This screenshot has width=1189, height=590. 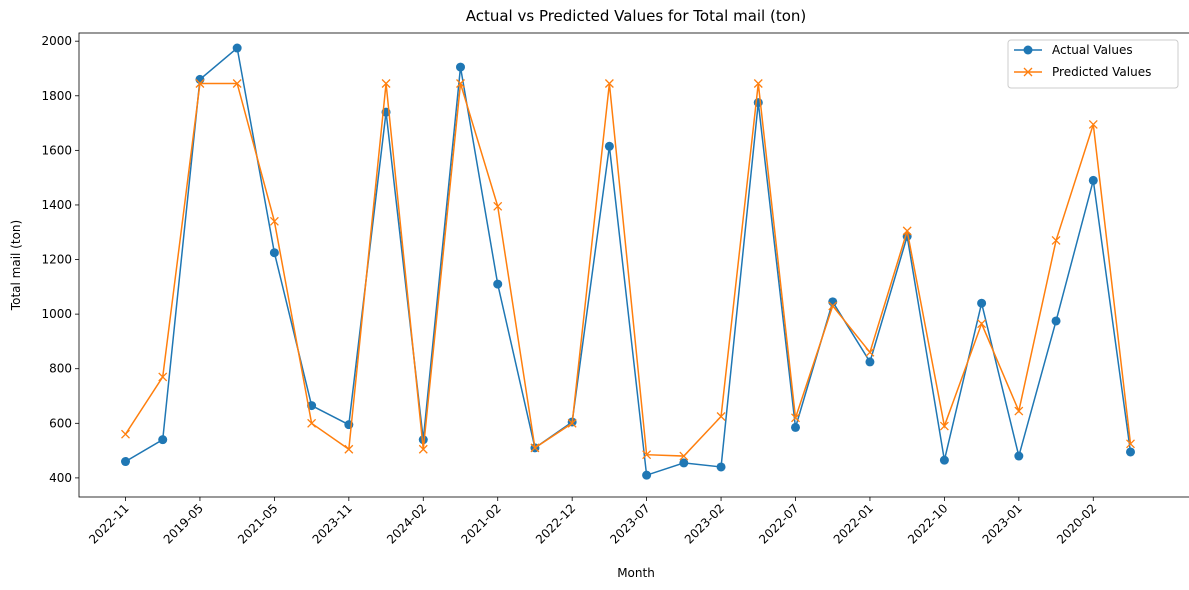 What do you see at coordinates (60, 478) in the screenshot?
I see `y-tick-label: 400` at bounding box center [60, 478].